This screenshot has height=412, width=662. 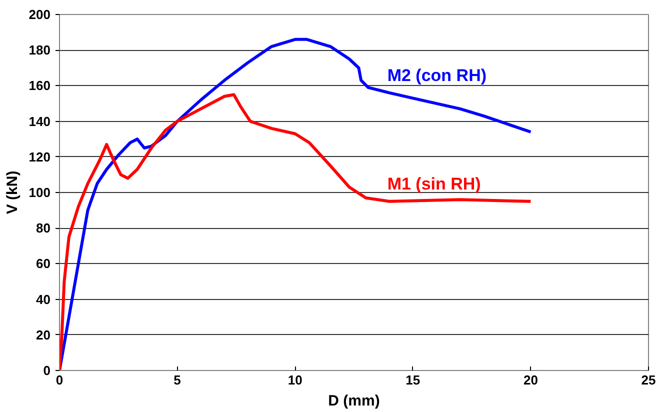 I want to click on x-tick-label: 25, so click(x=648, y=380).